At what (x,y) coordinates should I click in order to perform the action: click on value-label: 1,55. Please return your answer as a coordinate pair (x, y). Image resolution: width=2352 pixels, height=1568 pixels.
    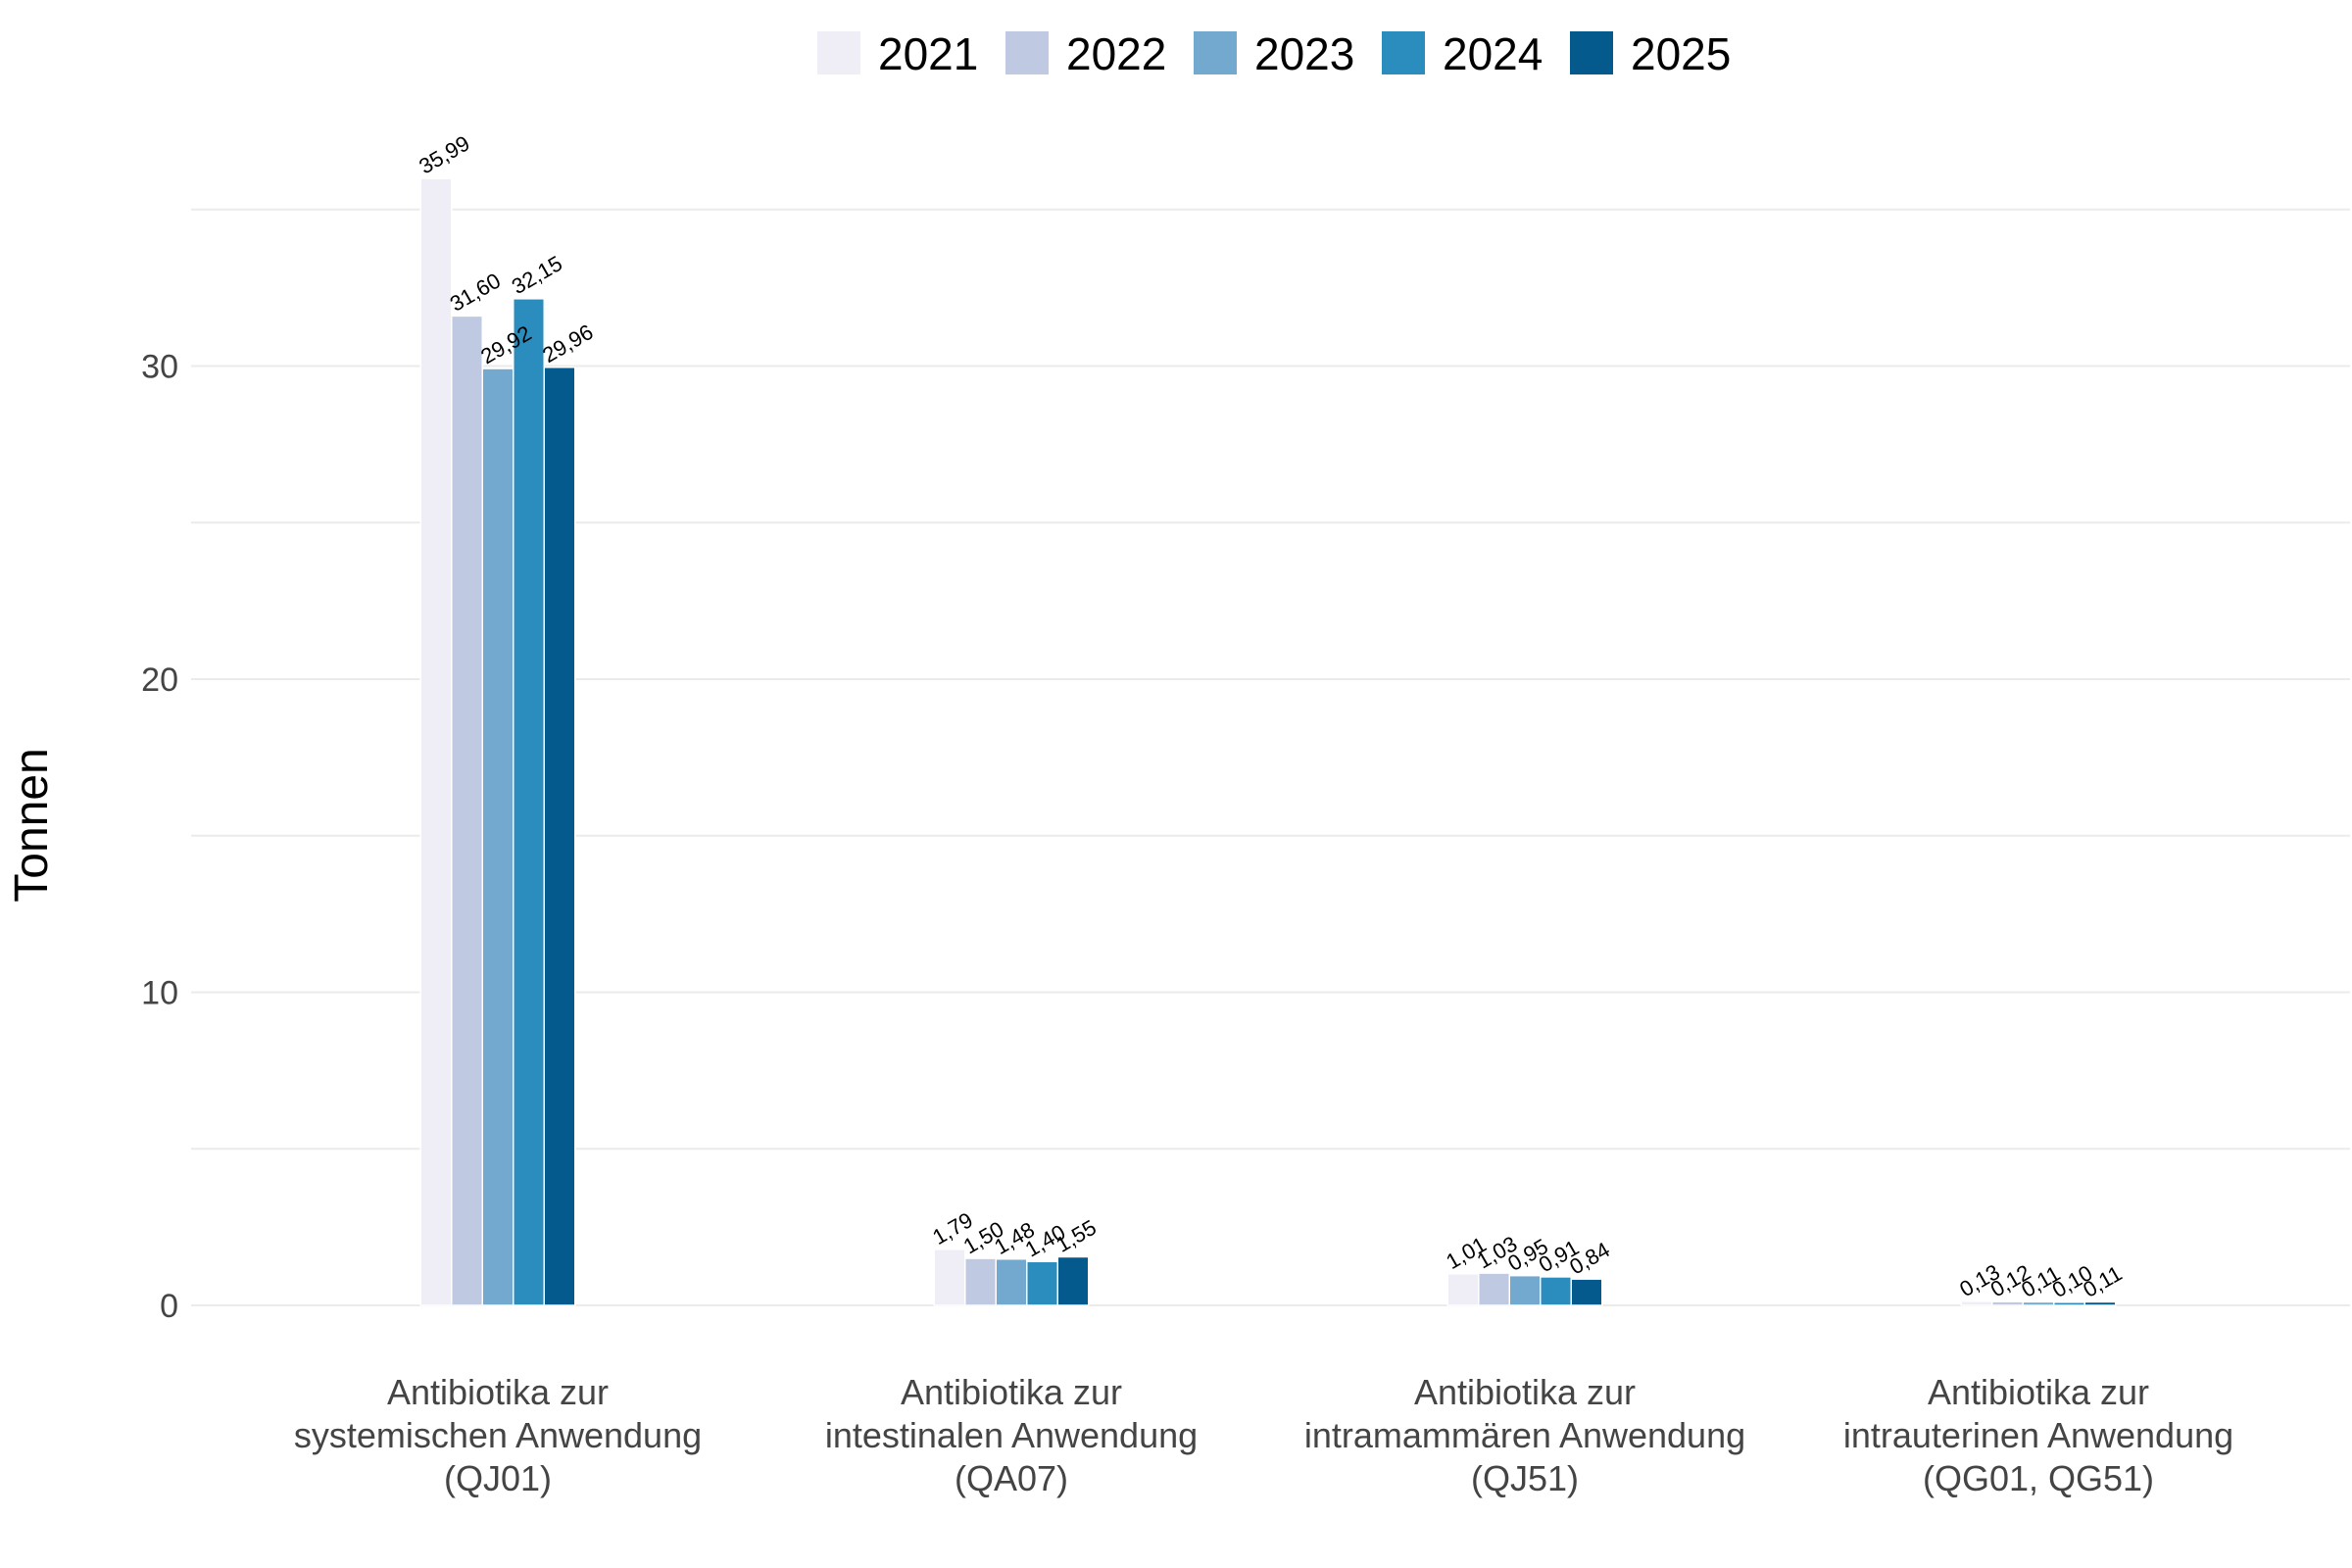
    Looking at the image, I should click on (1076, 1236).